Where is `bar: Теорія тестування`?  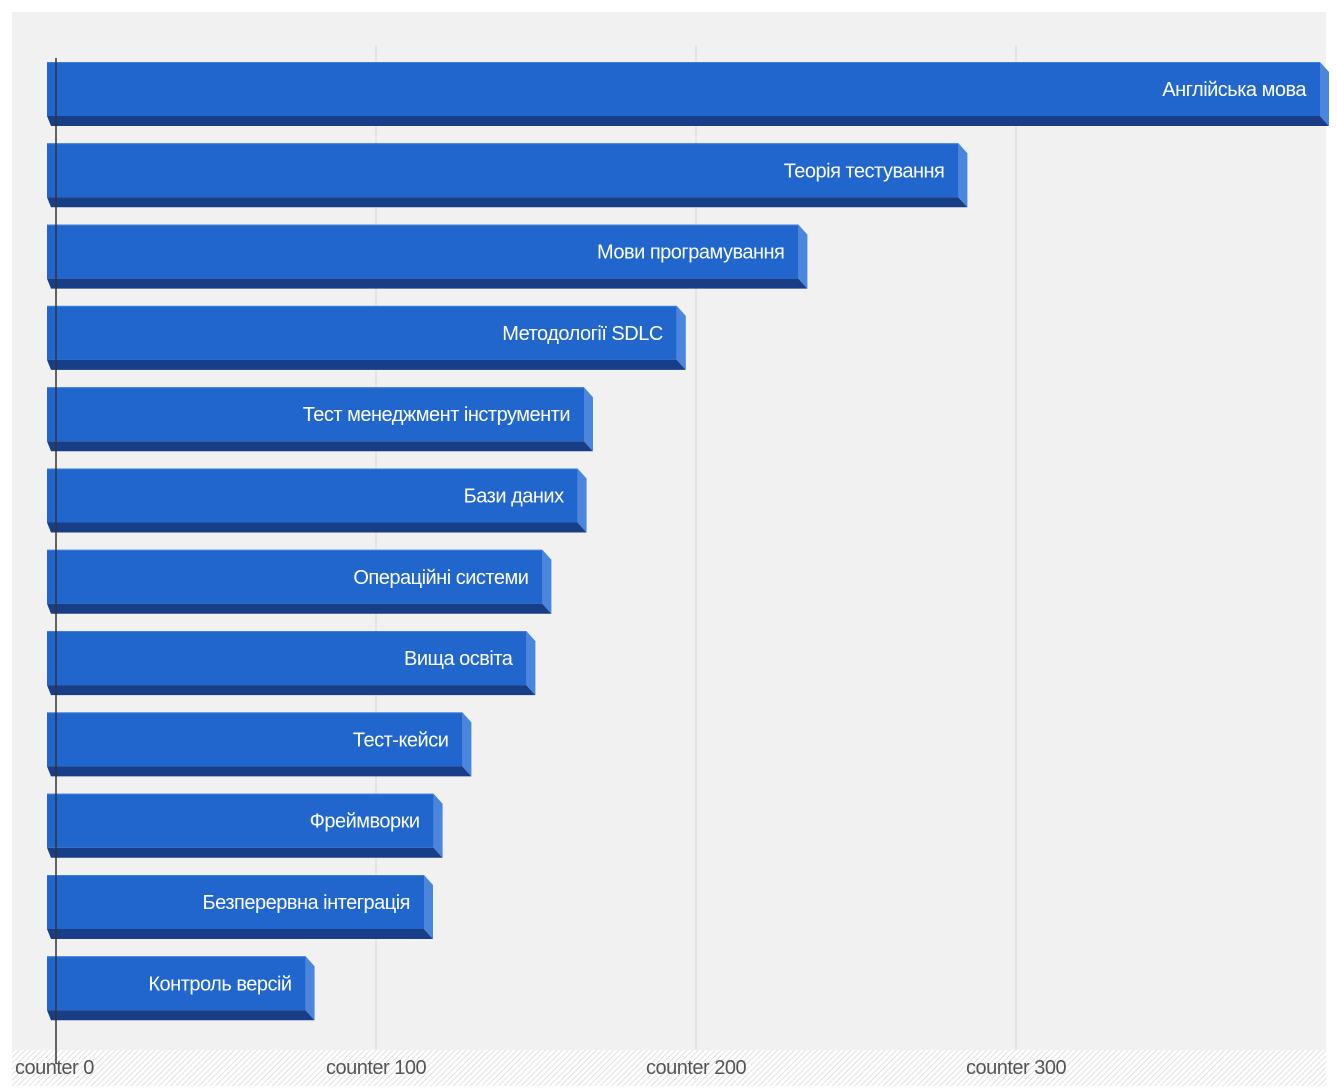
bar: Теорія тестування is located at coordinates (507, 175).